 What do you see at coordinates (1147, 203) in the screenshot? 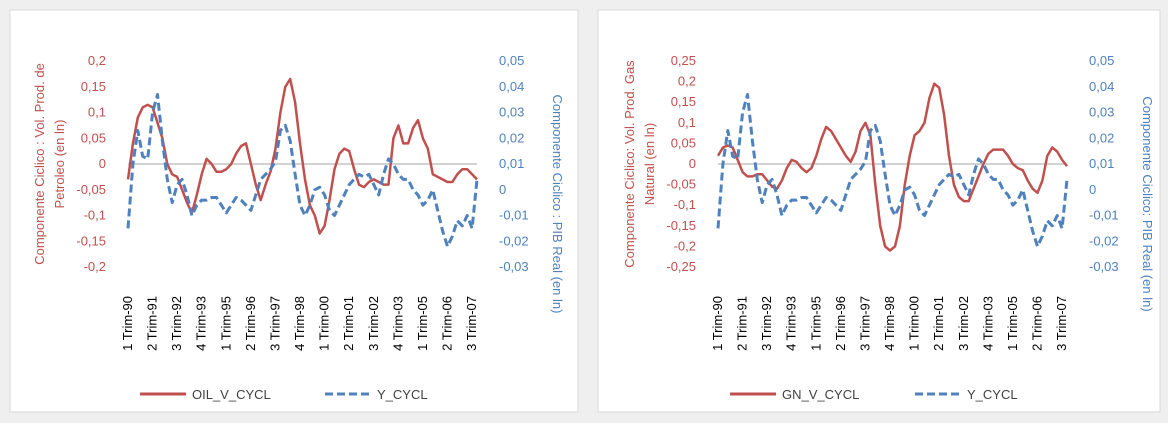
I see `y2-axis-title: Componente Ciclico: PIB Real (en ln)` at bounding box center [1147, 203].